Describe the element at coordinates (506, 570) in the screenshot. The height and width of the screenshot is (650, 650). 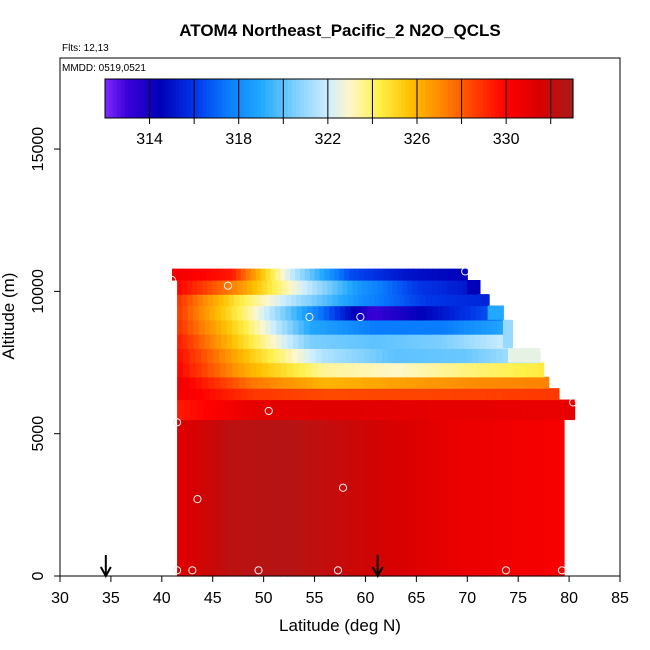
I see `sample-point` at that location.